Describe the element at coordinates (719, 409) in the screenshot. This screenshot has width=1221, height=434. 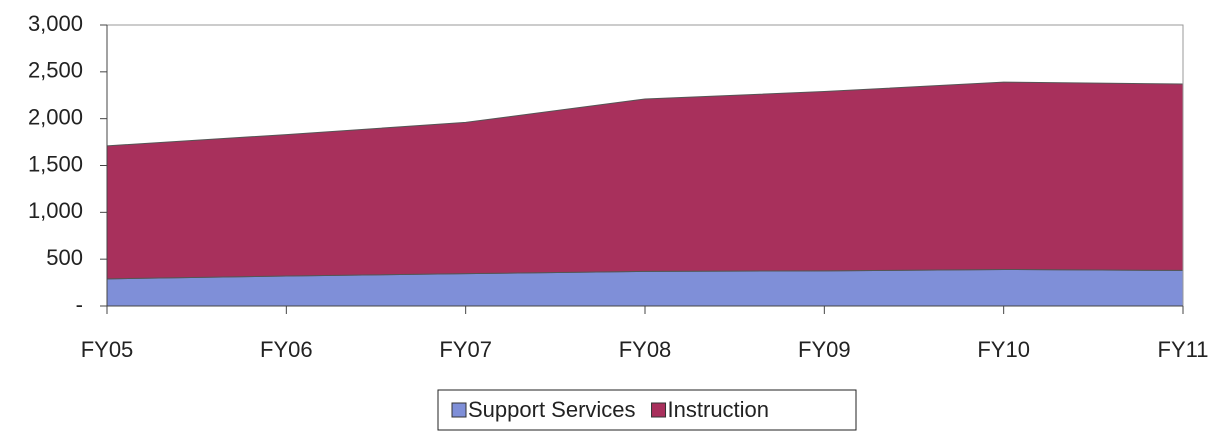
I see `legend-label: Instruction` at that location.